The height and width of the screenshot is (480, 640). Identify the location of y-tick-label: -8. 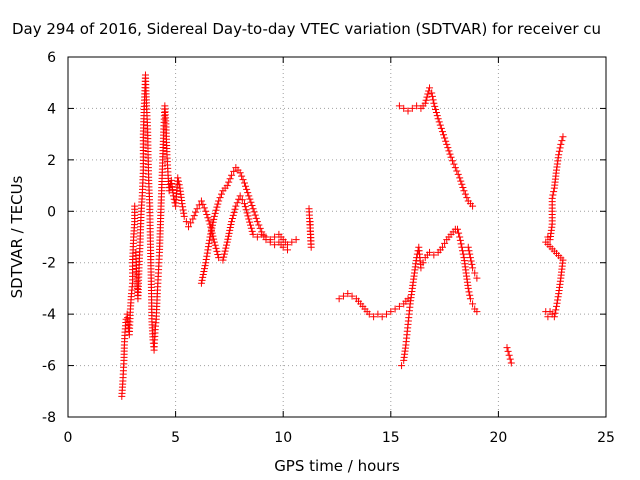
(49, 418).